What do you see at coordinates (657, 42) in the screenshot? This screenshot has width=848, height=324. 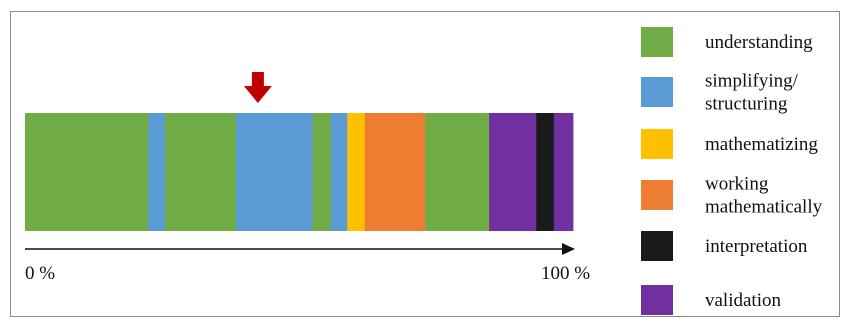 I see `legend-swatch-understanding` at bounding box center [657, 42].